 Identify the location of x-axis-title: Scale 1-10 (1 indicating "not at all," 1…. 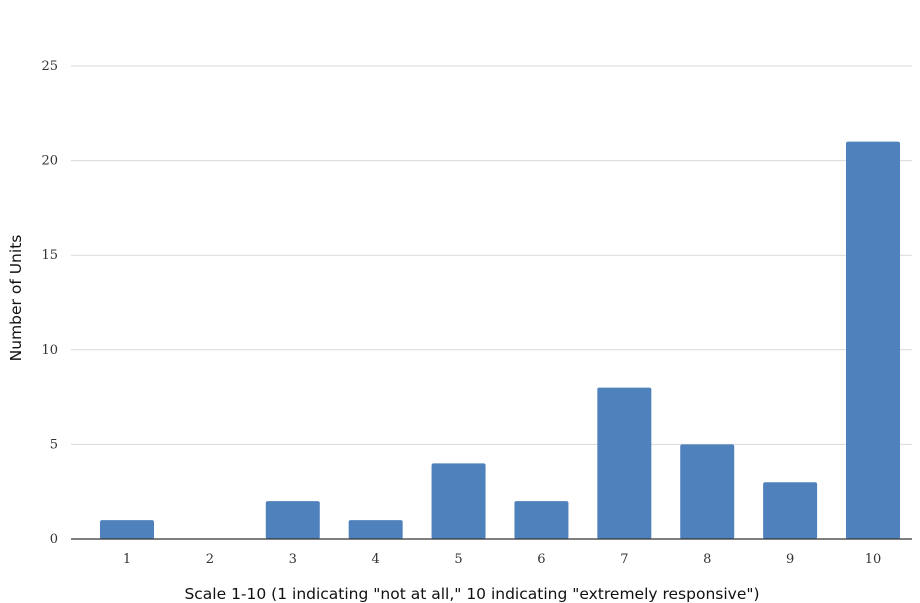
(471, 594).